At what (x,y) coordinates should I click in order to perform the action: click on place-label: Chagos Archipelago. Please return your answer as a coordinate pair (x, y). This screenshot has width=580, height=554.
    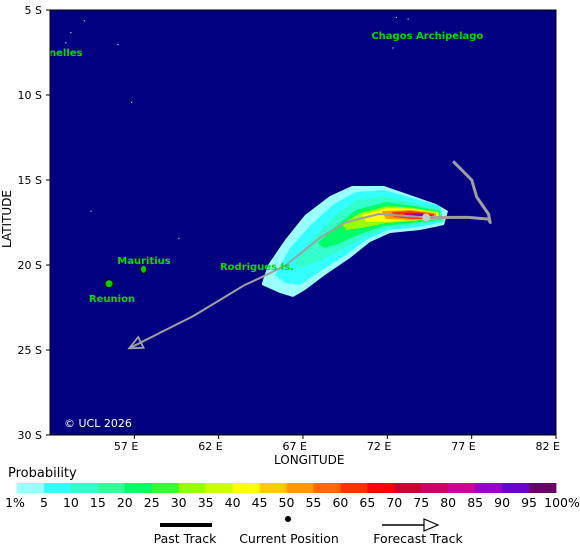
    Looking at the image, I should click on (427, 36).